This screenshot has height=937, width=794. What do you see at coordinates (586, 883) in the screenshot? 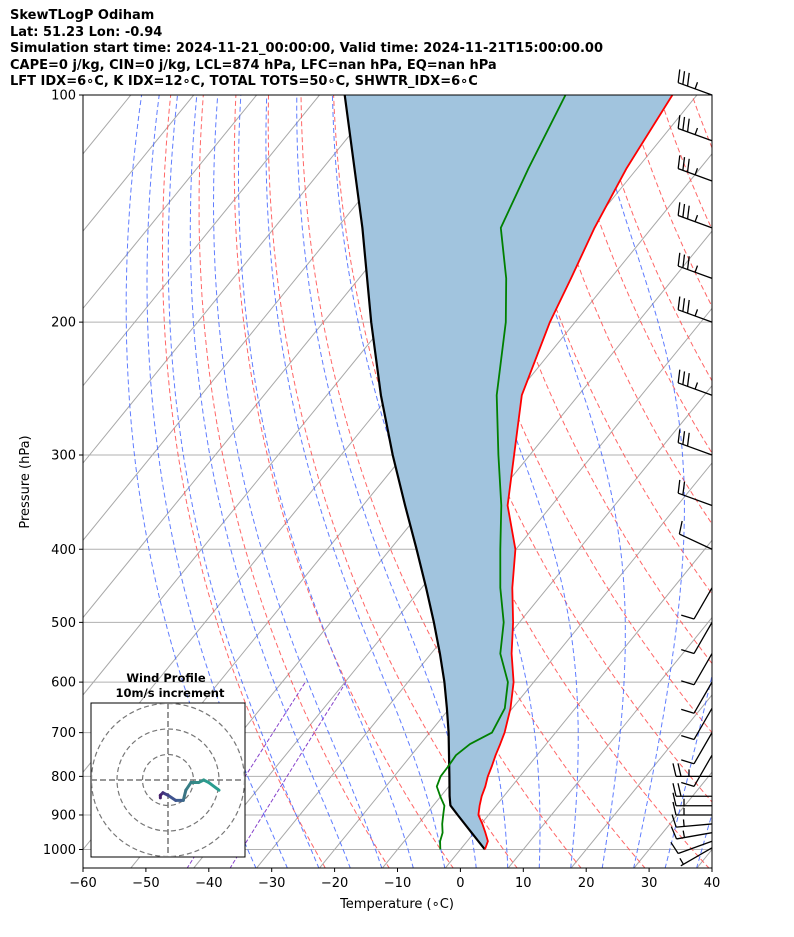
I see `x-tick-label: 20` at bounding box center [586, 883].